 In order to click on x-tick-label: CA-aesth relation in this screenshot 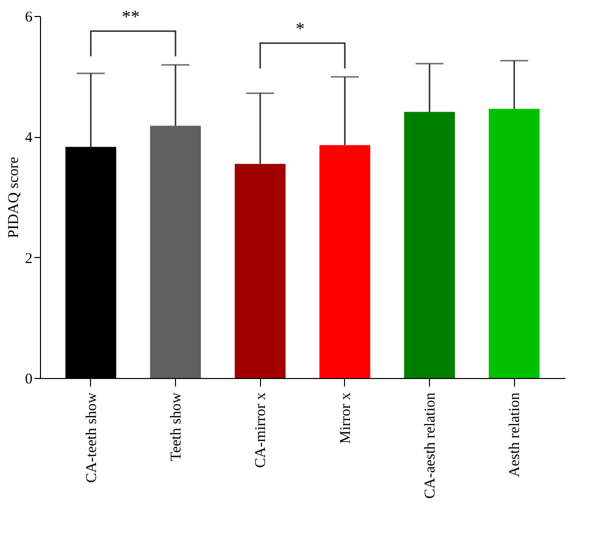, I will do `click(430, 445)`.